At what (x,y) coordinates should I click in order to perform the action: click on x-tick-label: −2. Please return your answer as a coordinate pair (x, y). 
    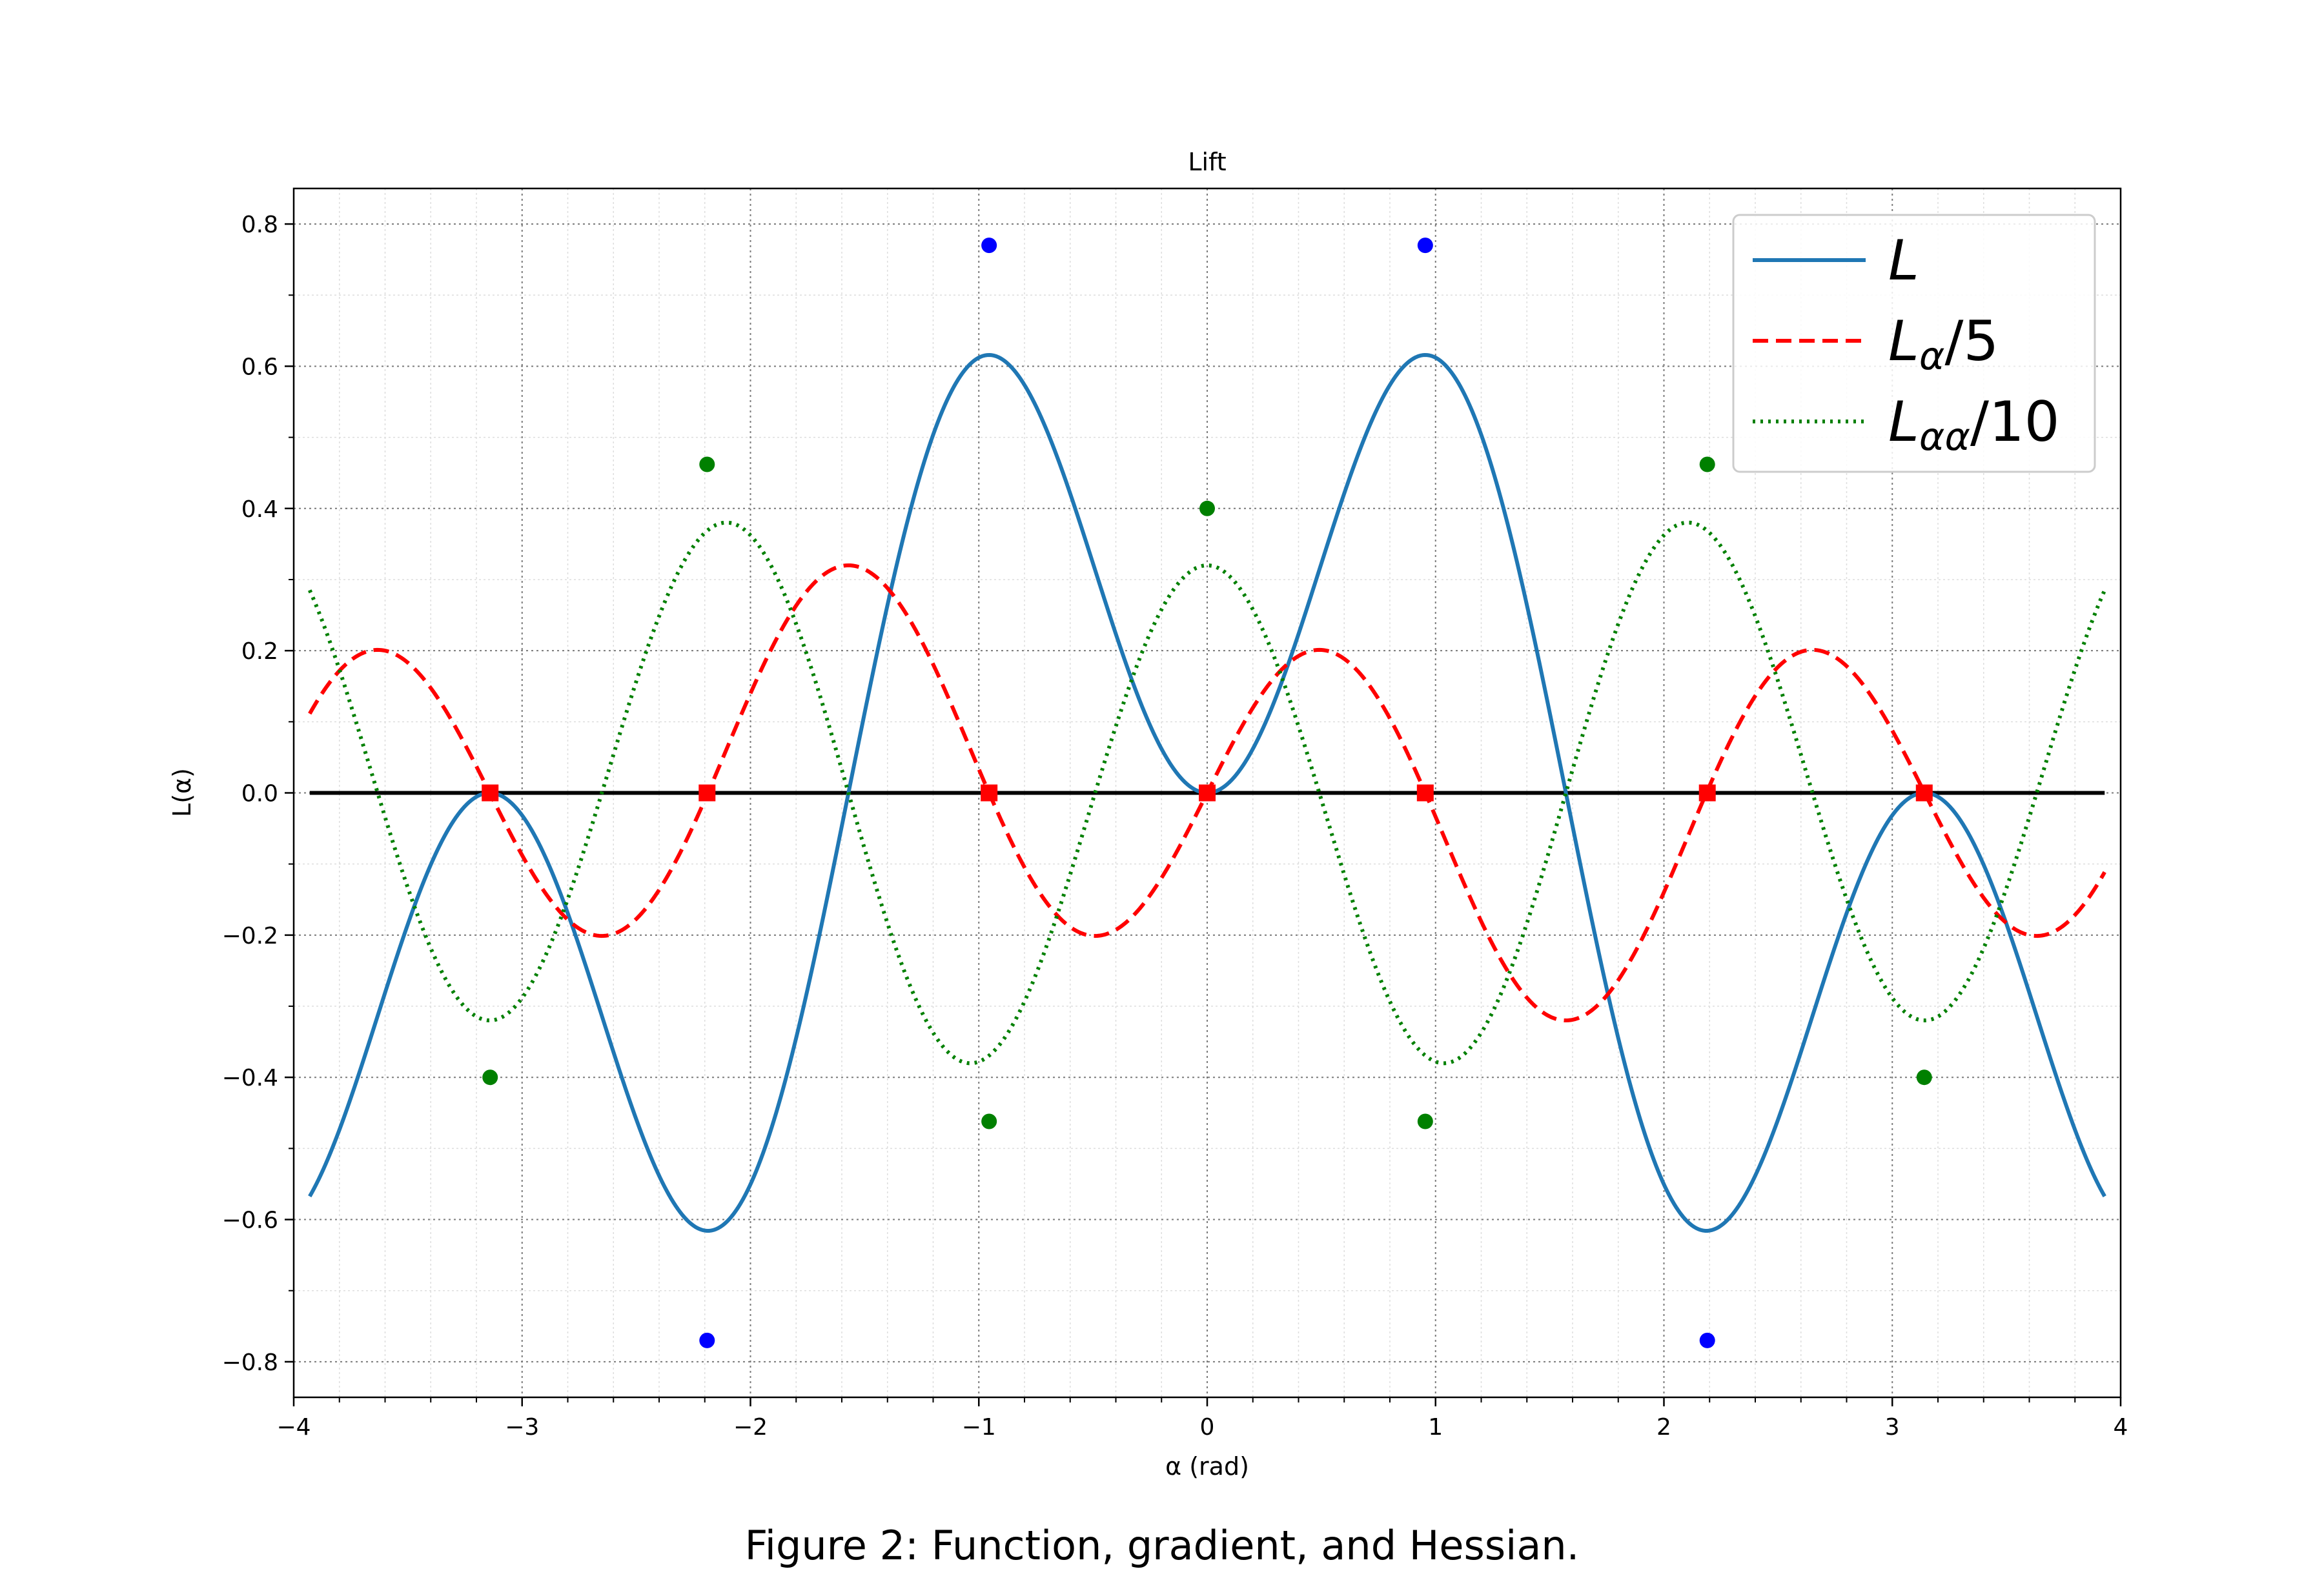
    Looking at the image, I should click on (750, 1427).